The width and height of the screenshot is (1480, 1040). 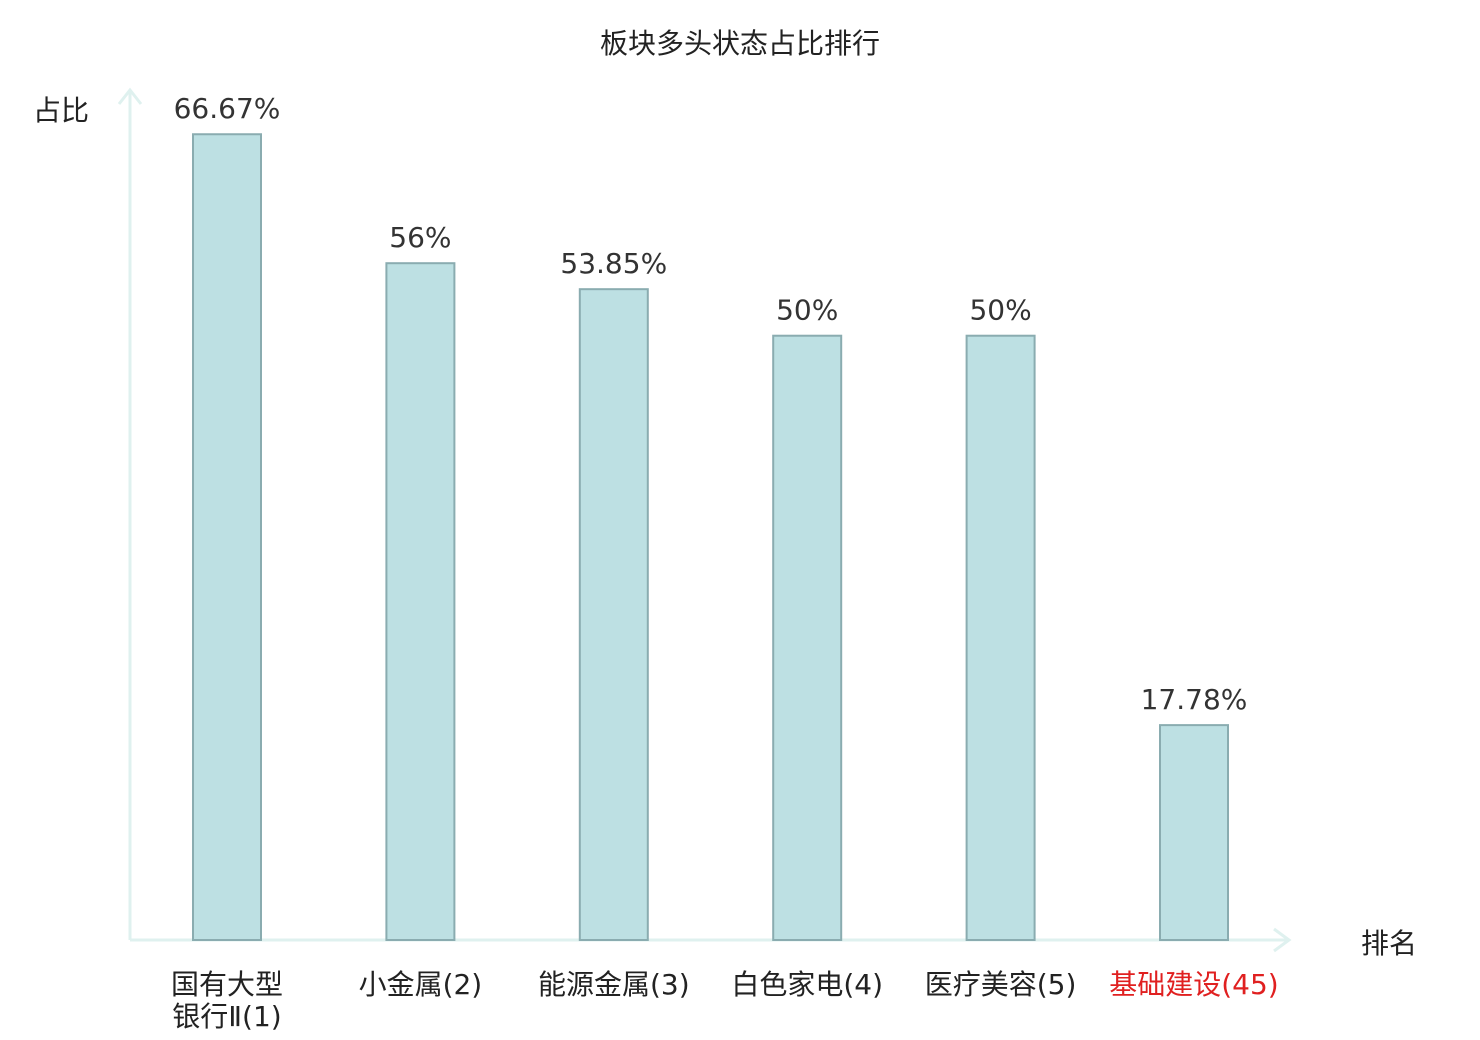 What do you see at coordinates (61, 110) in the screenshot?
I see `y-axis-label: 占比` at bounding box center [61, 110].